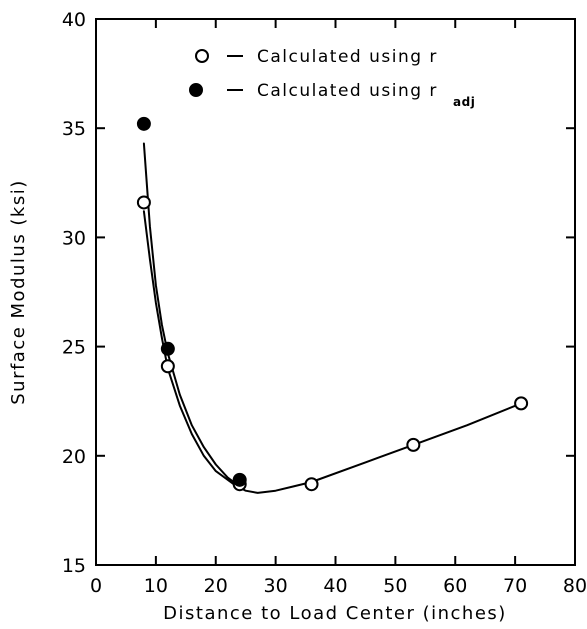 Image resolution: width=587 pixels, height=629 pixels. I want to click on x-axis-label: Distance to Load Center (inches), so click(335, 613).